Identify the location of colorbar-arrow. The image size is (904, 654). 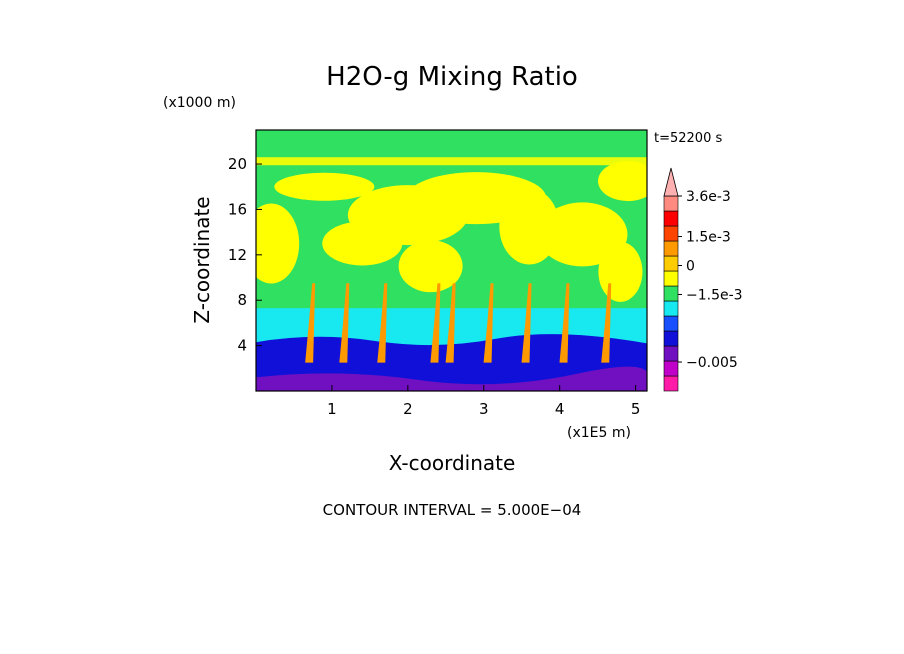
(671, 182).